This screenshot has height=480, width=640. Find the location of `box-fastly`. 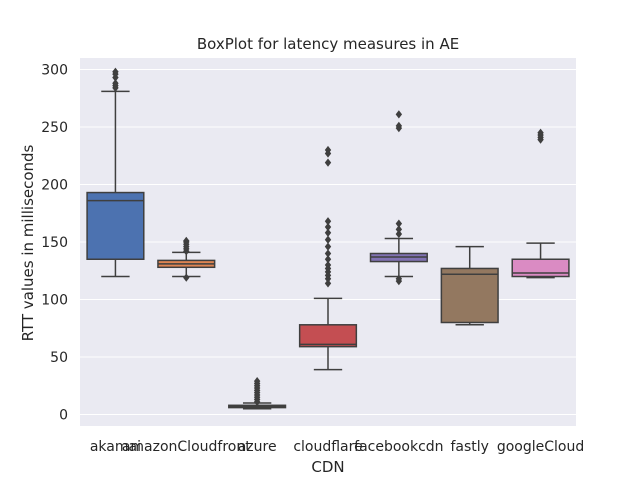

box-fastly is located at coordinates (469, 285).